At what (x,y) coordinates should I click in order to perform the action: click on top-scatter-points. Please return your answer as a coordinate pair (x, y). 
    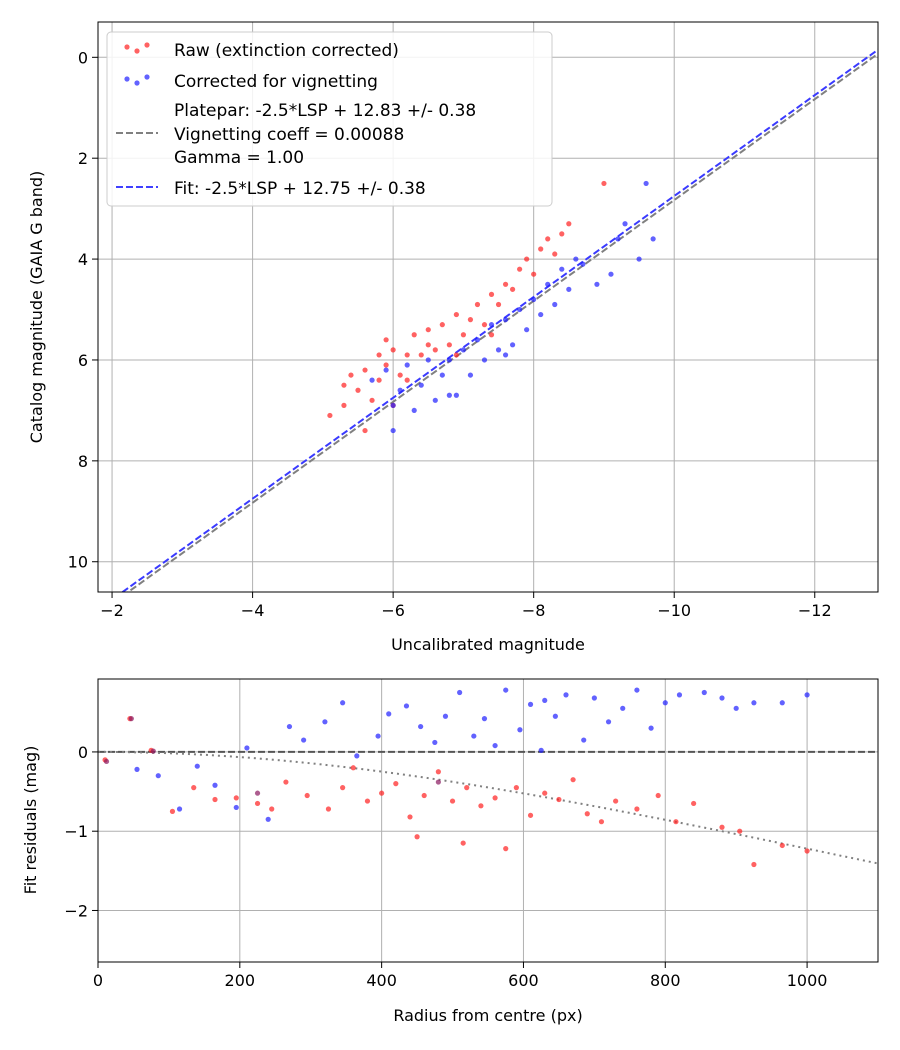
    Looking at the image, I should click on (491, 307).